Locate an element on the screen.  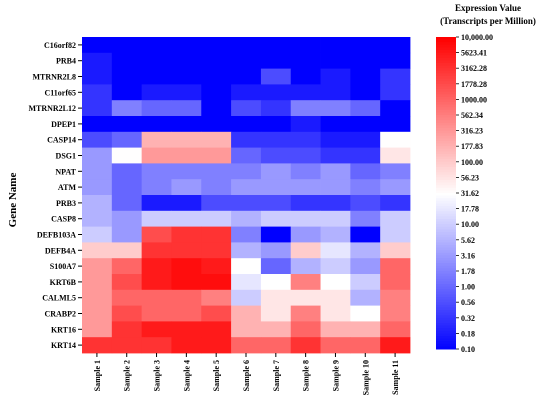
colorbar-tick-label: 0.18 is located at coordinates (468, 333).